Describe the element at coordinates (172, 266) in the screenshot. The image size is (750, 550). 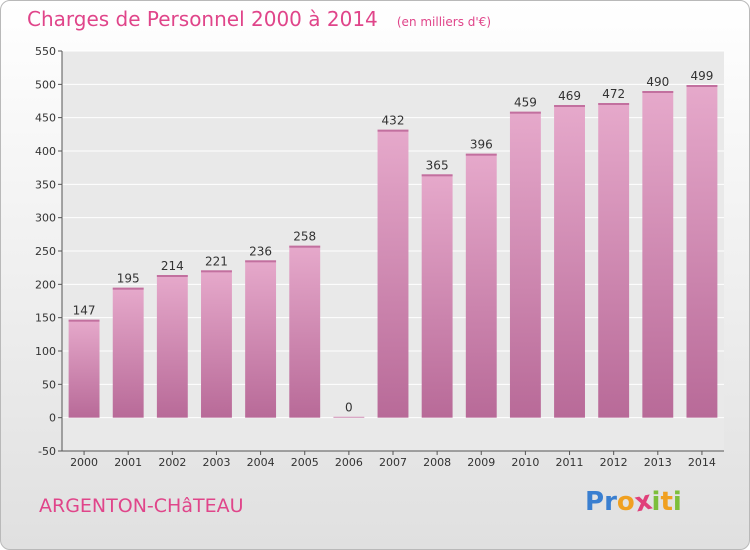
I see `bar-value-label: 214` at that location.